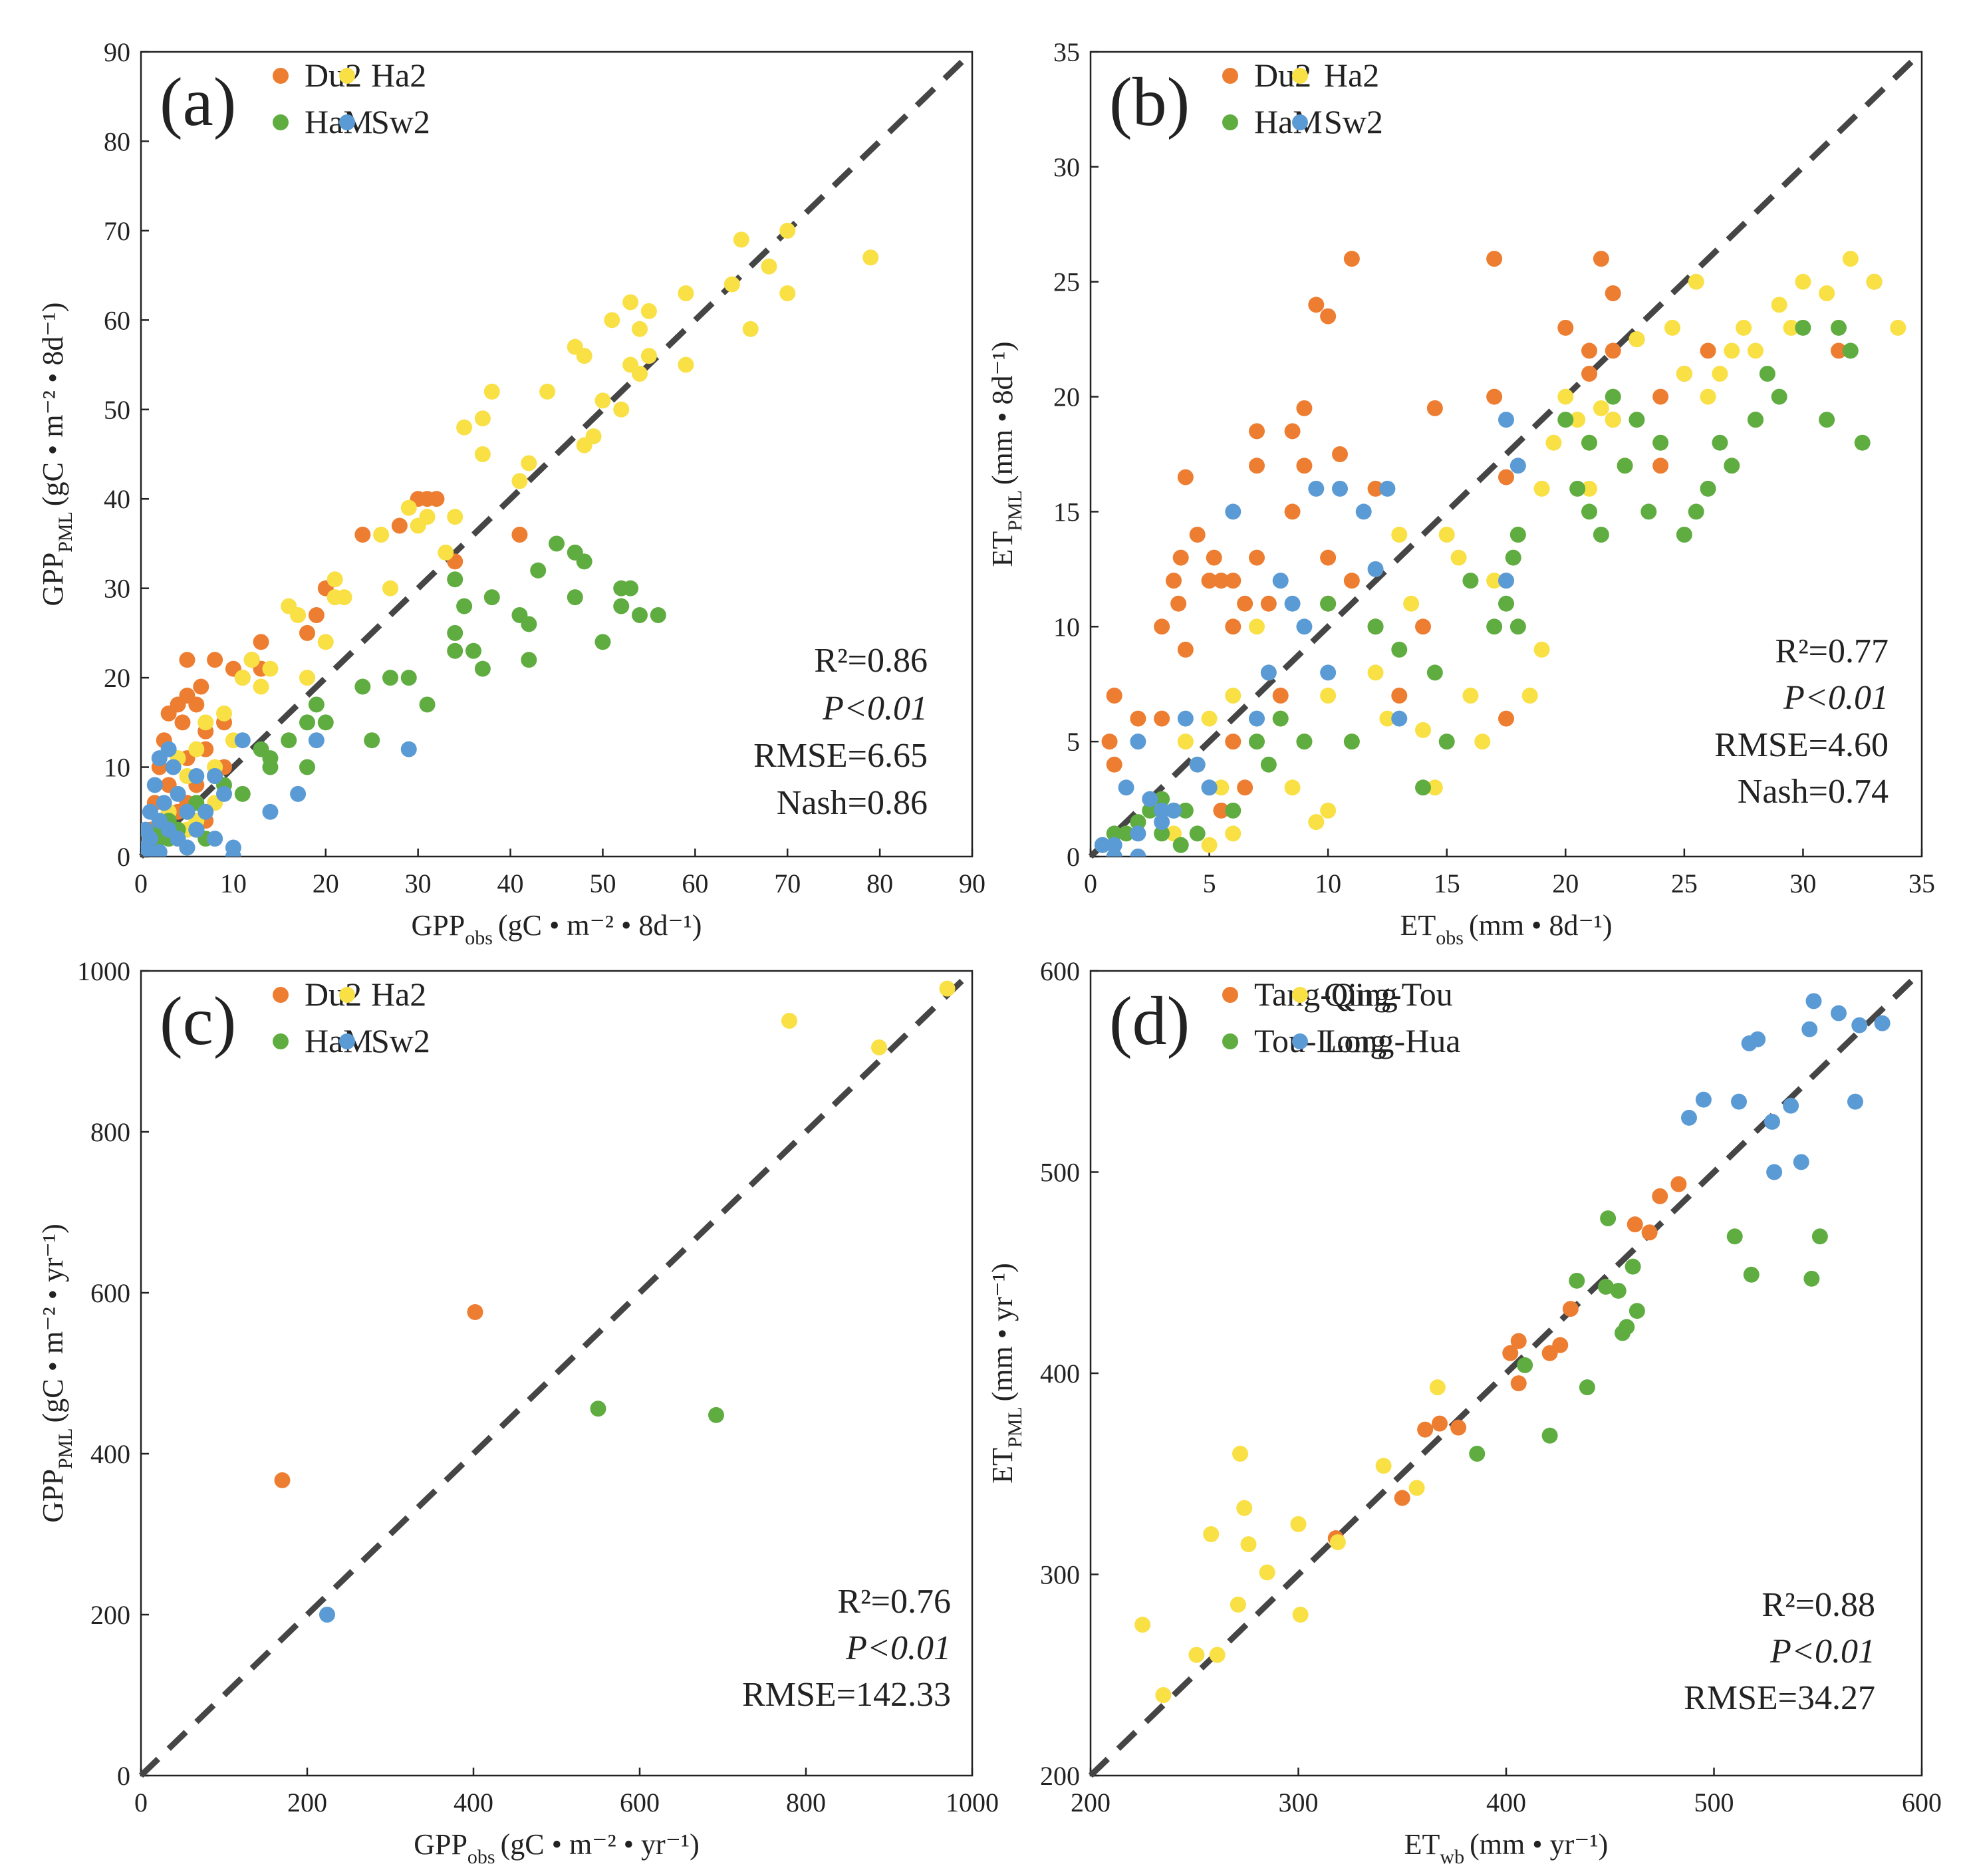 The image size is (1961, 1876). I want to click on point-tang-qing, so click(1660, 1196).